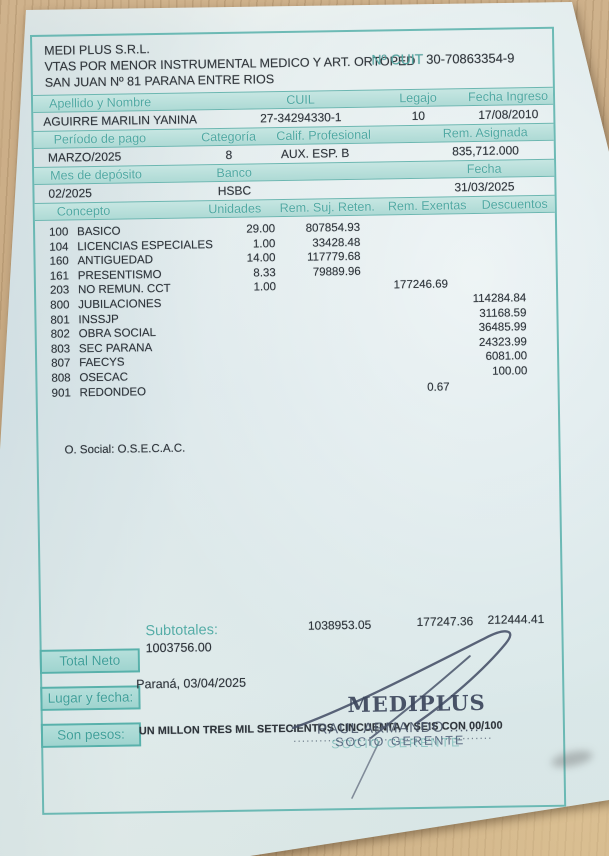 This screenshot has width=609, height=856. I want to click on concept-unidades: 8.33, so click(264, 273).